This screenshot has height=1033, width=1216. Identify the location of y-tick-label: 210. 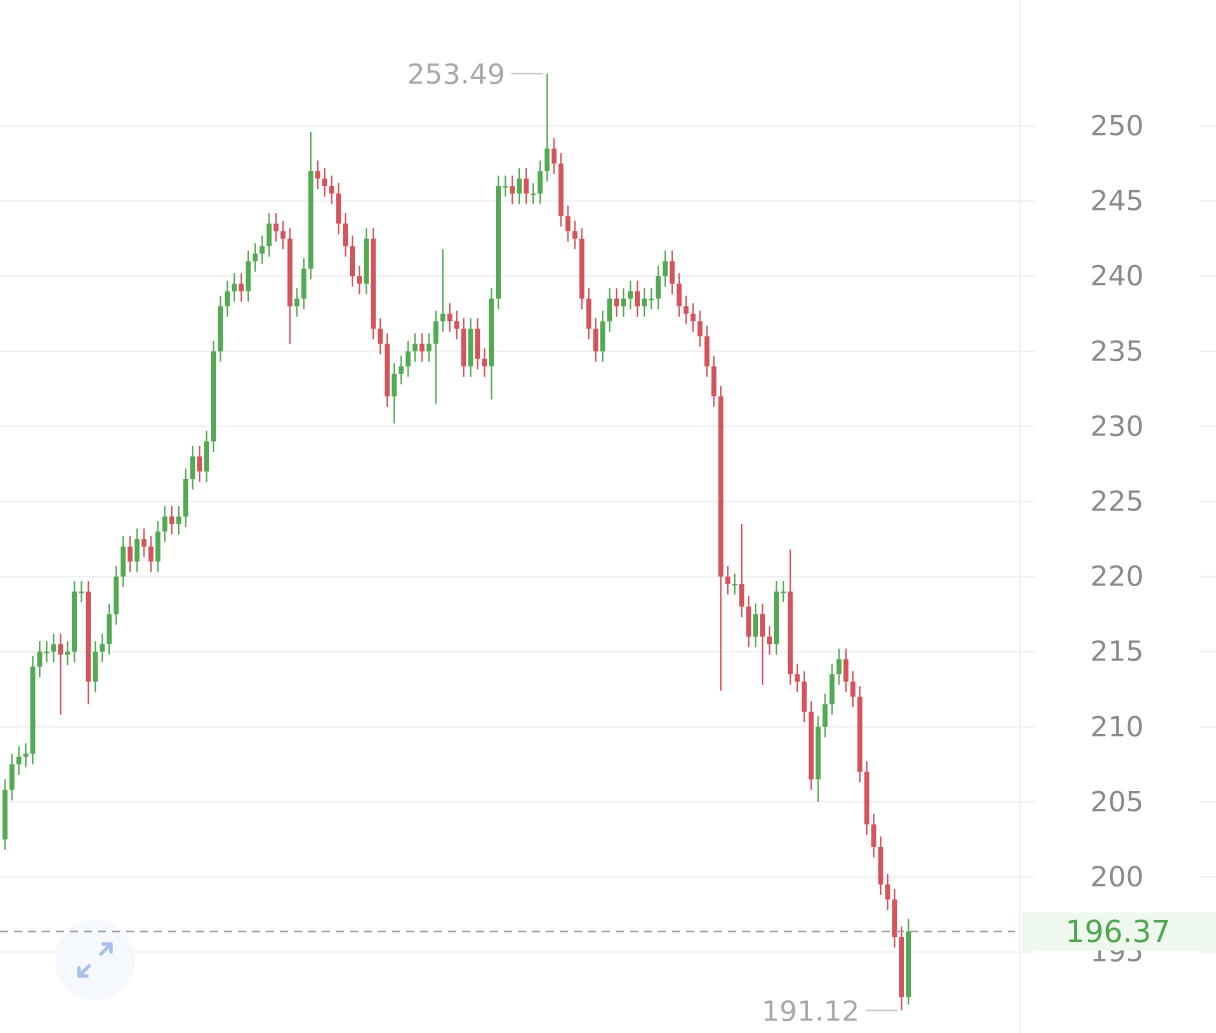
(1116, 726).